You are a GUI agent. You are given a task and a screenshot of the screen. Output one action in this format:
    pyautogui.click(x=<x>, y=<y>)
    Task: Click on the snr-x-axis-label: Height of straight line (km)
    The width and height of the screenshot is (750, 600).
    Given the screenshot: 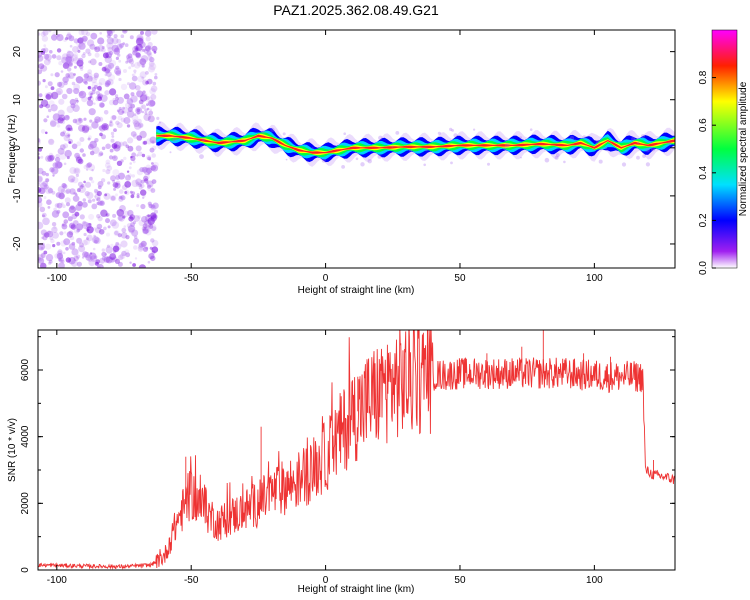 What is the action you would take?
    pyautogui.click(x=356, y=589)
    